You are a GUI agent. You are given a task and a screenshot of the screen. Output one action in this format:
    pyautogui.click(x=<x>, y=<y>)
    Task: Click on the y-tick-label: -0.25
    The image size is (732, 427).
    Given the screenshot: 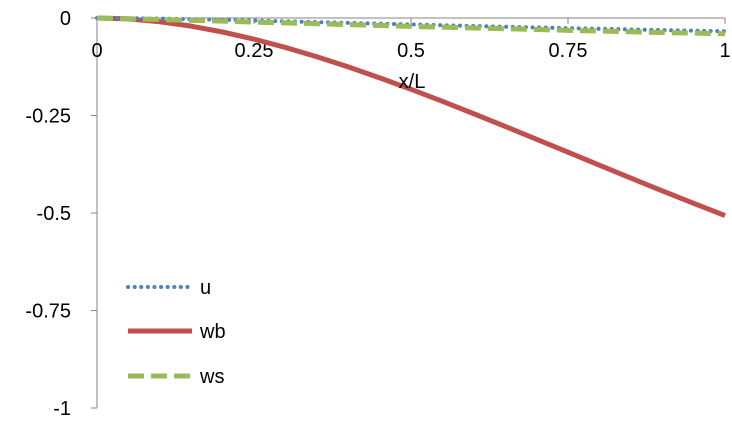 What is the action you would take?
    pyautogui.click(x=48, y=117)
    